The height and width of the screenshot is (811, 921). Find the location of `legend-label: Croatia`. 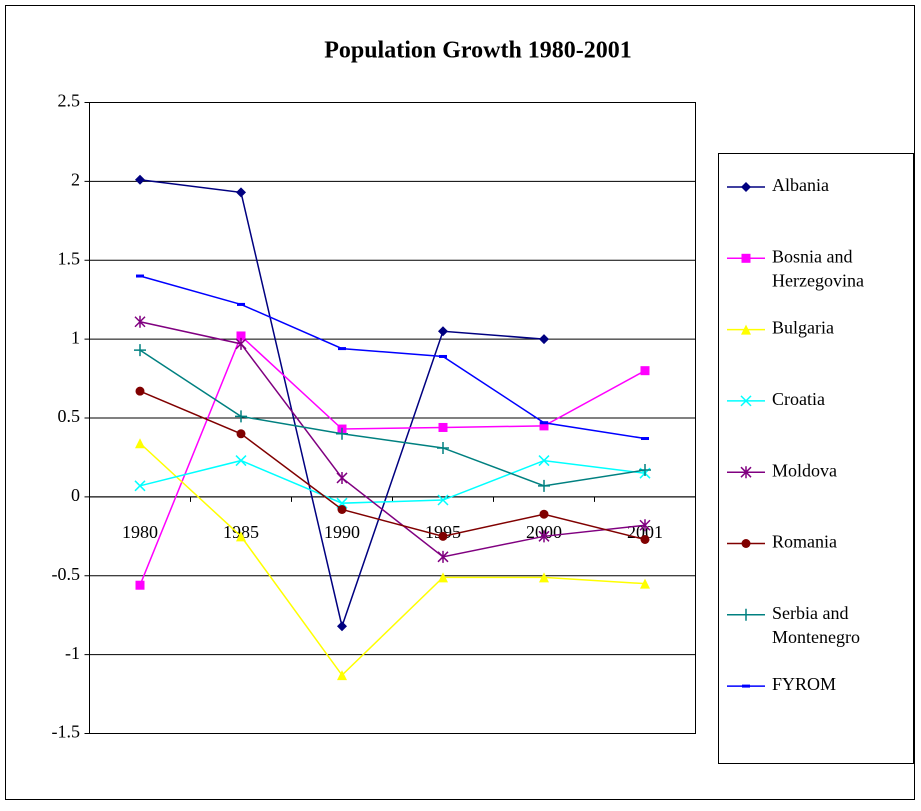

legend-label: Croatia is located at coordinates (798, 399).